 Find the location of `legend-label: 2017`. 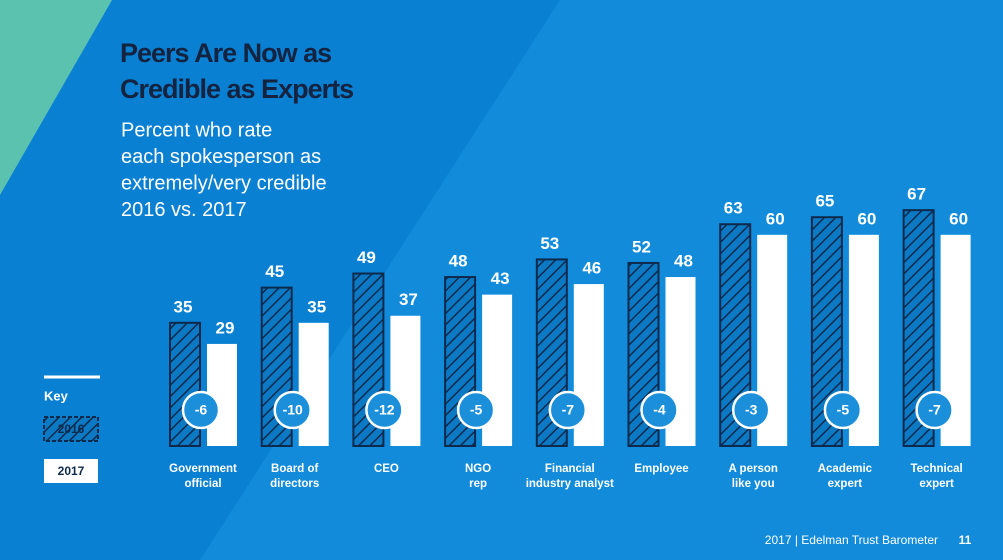

legend-label: 2017 is located at coordinates (71, 471).